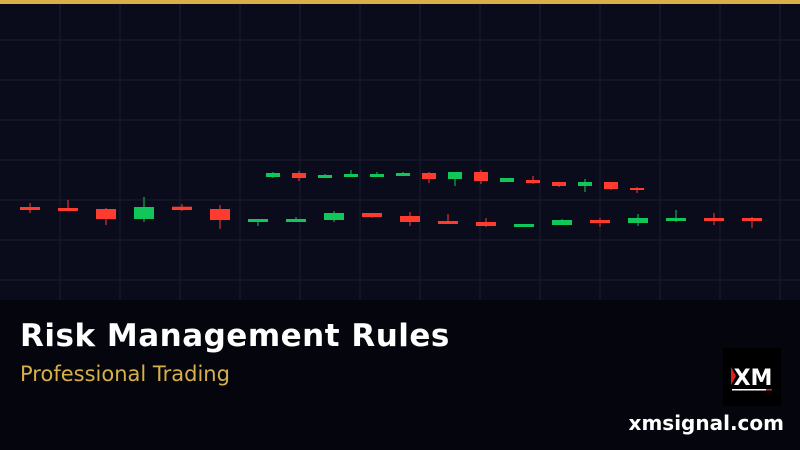  What do you see at coordinates (125, 374) in the screenshot?
I see `banner-subtitle: Professional Trading` at bounding box center [125, 374].